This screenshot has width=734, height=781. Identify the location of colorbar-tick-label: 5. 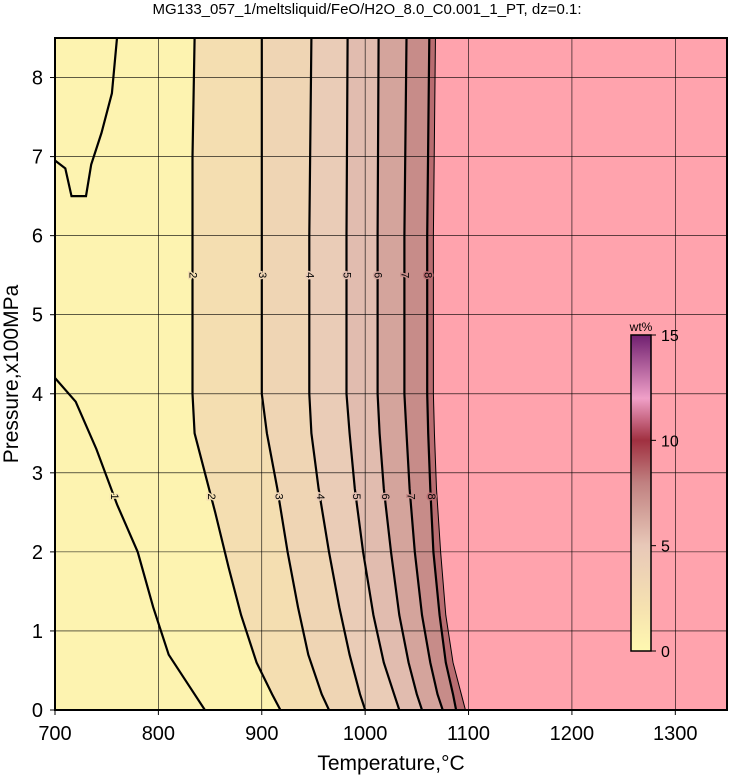
(665, 547).